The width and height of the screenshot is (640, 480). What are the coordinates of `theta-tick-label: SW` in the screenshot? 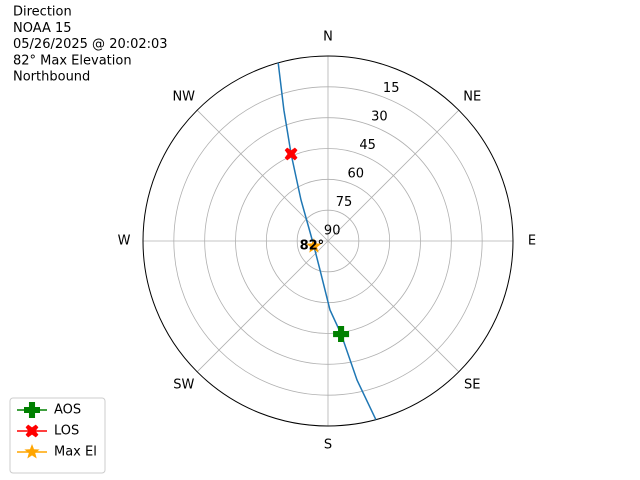 It's located at (183, 385).